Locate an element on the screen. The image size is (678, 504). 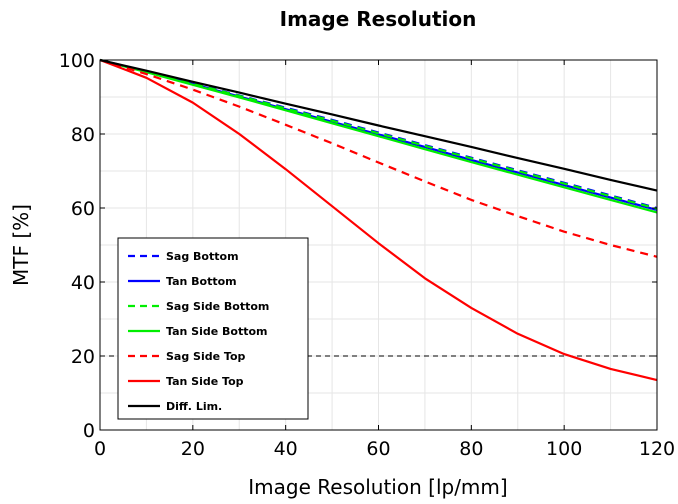
x-tick-label: 40 is located at coordinates (286, 449).